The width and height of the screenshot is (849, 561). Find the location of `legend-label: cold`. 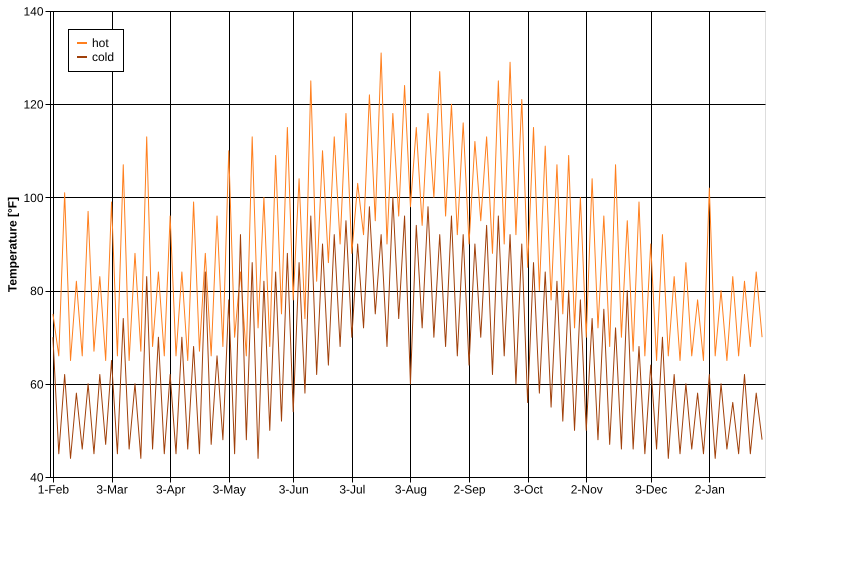

legend-label: cold is located at coordinates (103, 57).